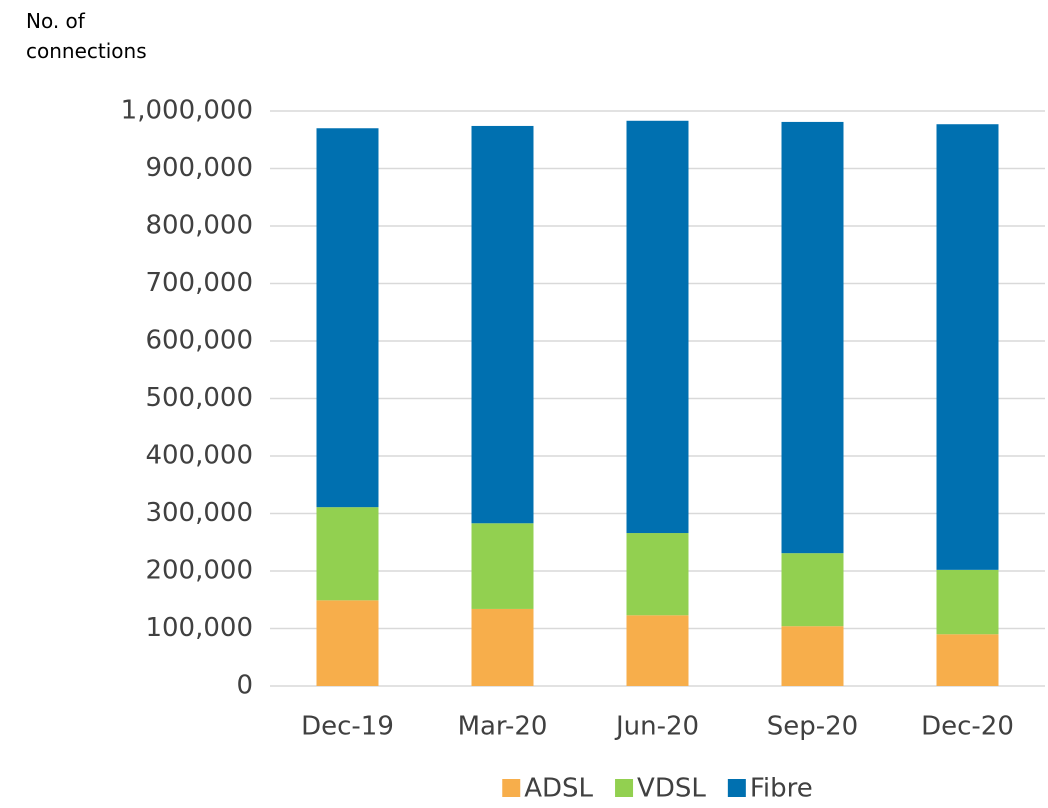 The width and height of the screenshot is (1048, 808). I want to click on x-tick-label: Jun-20, so click(656, 727).